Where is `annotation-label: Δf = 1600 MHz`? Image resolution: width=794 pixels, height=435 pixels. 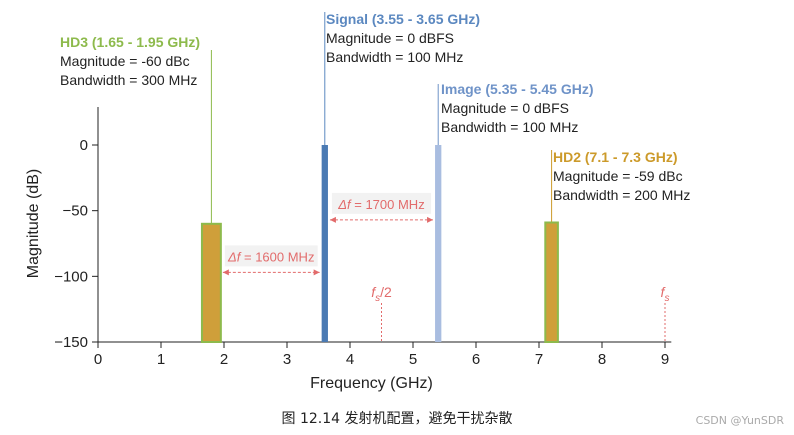 annotation-label: Δf = 1600 MHz is located at coordinates (270, 256).